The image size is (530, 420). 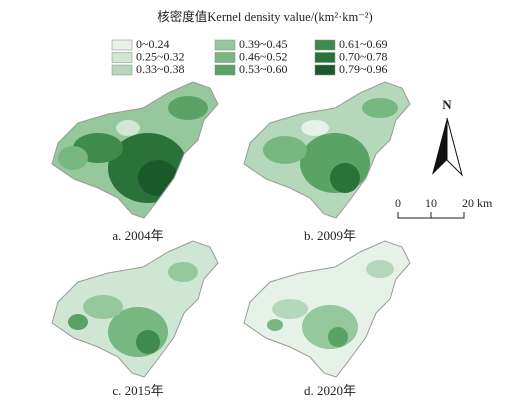 What do you see at coordinates (263, 69) in the screenshot?
I see `legend-label: 0.53~0.60` at bounding box center [263, 69].